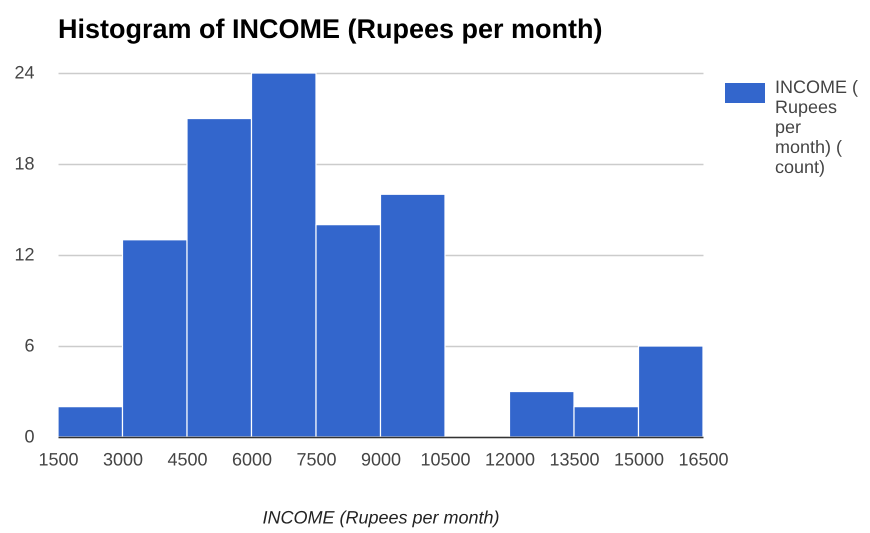 This screenshot has height=533, width=870. I want to click on x-tick-label: 1500, so click(58, 460).